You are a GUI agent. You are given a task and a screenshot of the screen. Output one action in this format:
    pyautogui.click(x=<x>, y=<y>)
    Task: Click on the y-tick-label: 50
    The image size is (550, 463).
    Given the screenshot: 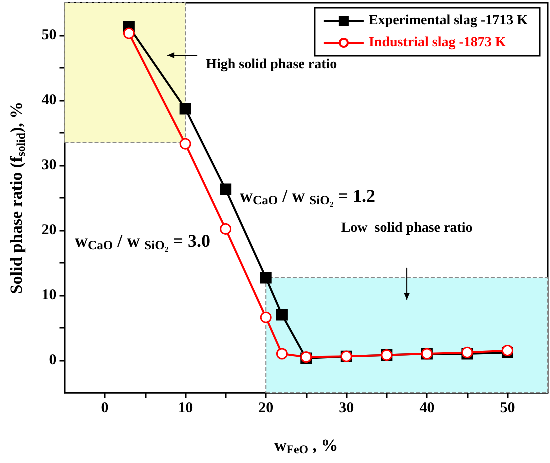 What is the action you would take?
    pyautogui.click(x=49, y=36)
    